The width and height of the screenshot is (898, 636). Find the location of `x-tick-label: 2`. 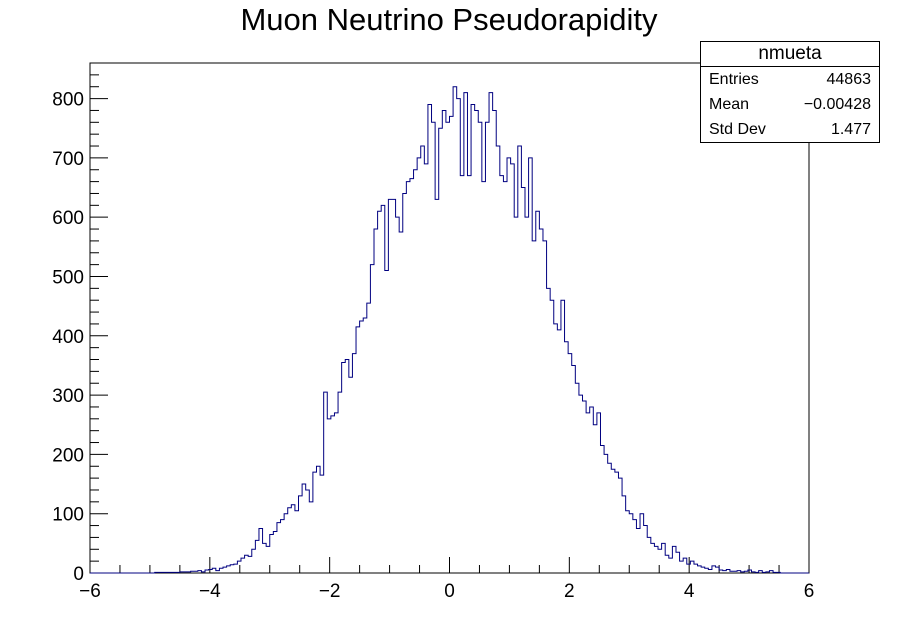

x-tick-label: 2 is located at coordinates (569, 591).